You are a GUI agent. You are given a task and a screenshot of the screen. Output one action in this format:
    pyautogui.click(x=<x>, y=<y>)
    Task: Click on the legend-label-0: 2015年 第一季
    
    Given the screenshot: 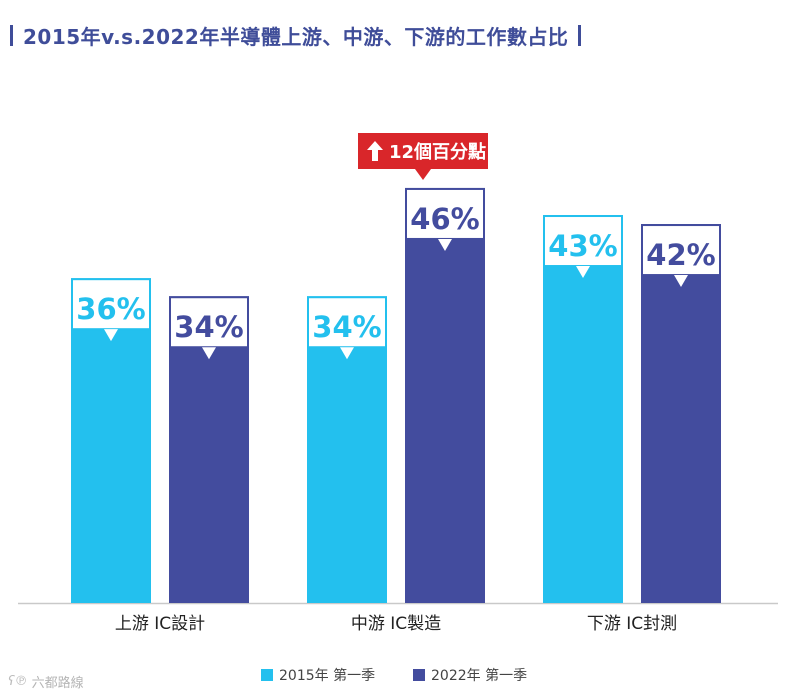 What is the action you would take?
    pyautogui.click(x=327, y=675)
    